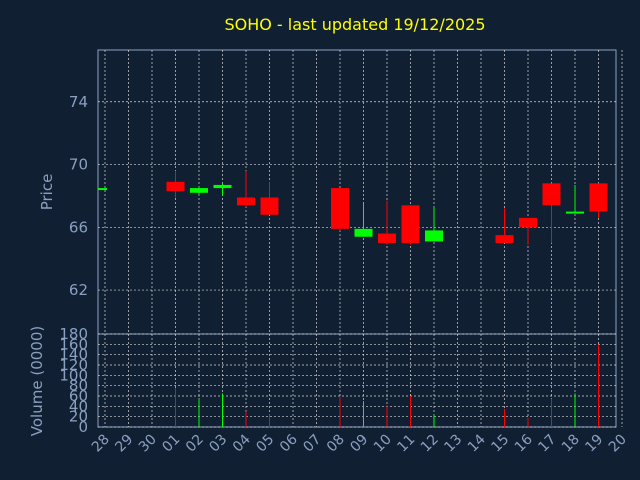  What do you see at coordinates (73, 375) in the screenshot?
I see `volume-tick-label: 100` at bounding box center [73, 375].